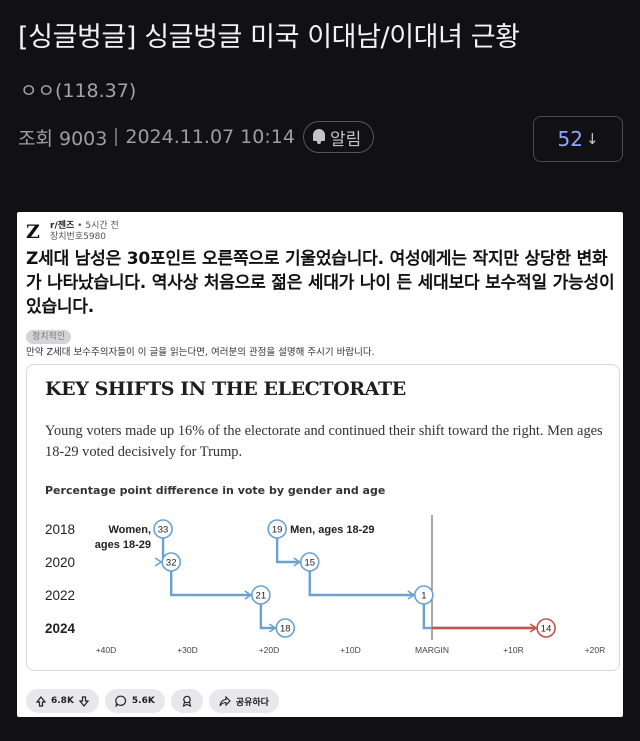 This screenshot has height=741, width=640. I want to click on flair-badge: 정치적인, so click(49, 337).